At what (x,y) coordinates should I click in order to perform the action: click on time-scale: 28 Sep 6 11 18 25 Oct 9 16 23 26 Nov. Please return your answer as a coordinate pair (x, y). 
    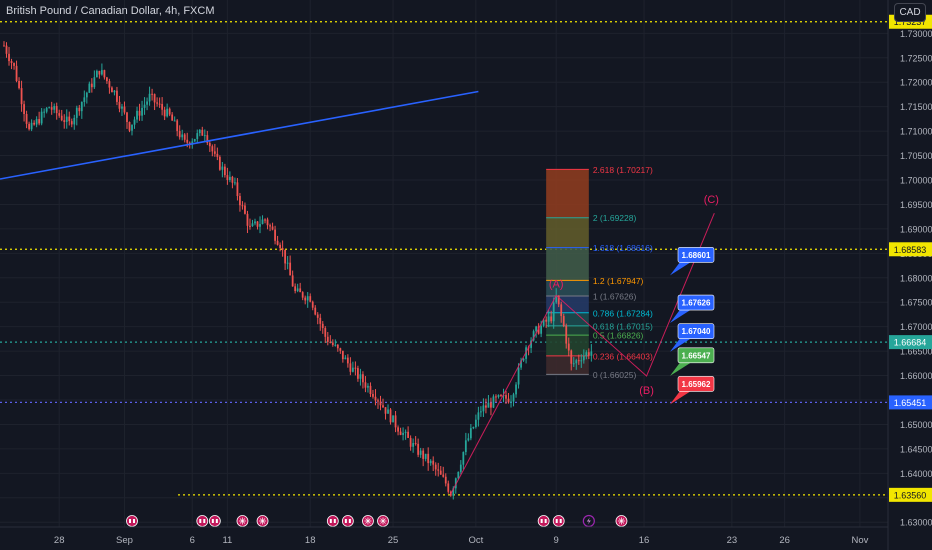
    Looking at the image, I should click on (461, 540).